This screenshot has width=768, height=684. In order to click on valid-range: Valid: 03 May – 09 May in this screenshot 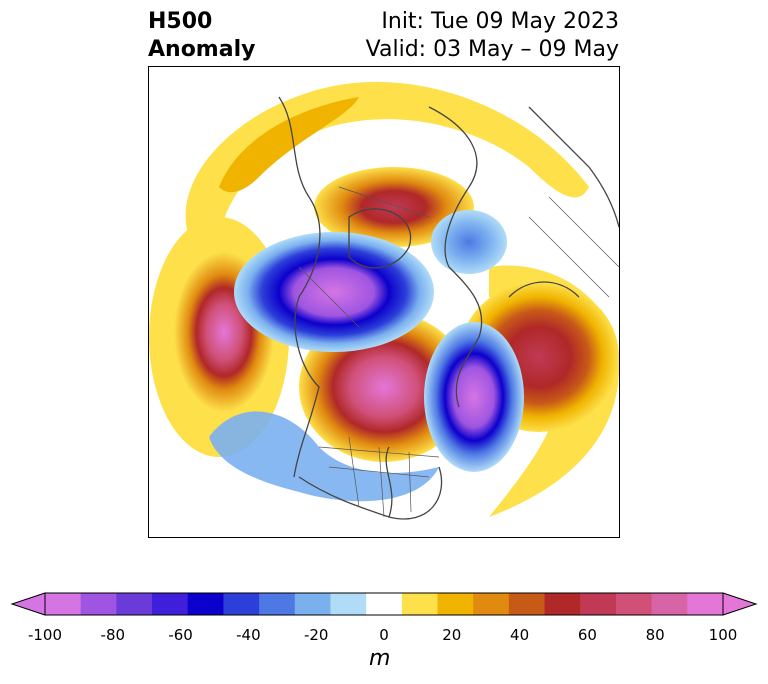, I will do `click(492, 49)`.